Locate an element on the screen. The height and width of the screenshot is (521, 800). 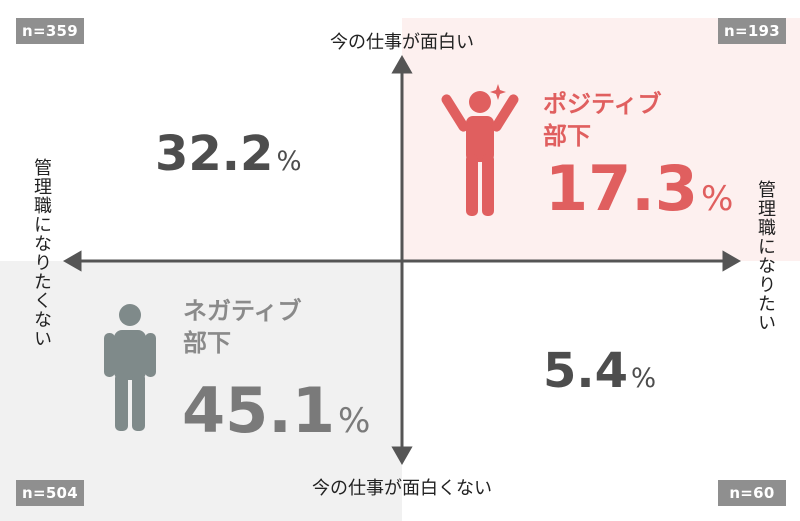
value-bottom-right: 5.4% is located at coordinates (599, 371).